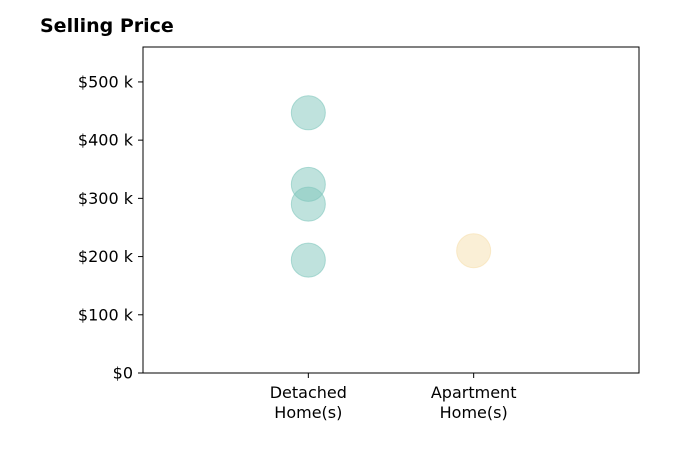 The width and height of the screenshot is (679, 462). Describe the element at coordinates (106, 140) in the screenshot. I see `y-tick-label: $400 k` at that location.